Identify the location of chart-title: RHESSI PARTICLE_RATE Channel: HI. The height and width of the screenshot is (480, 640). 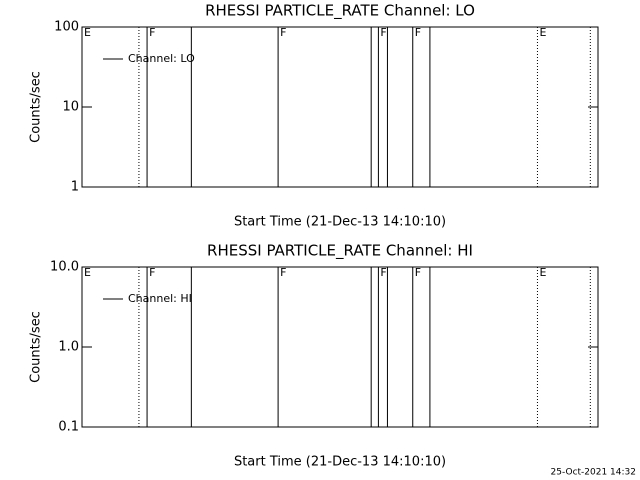
(340, 251).